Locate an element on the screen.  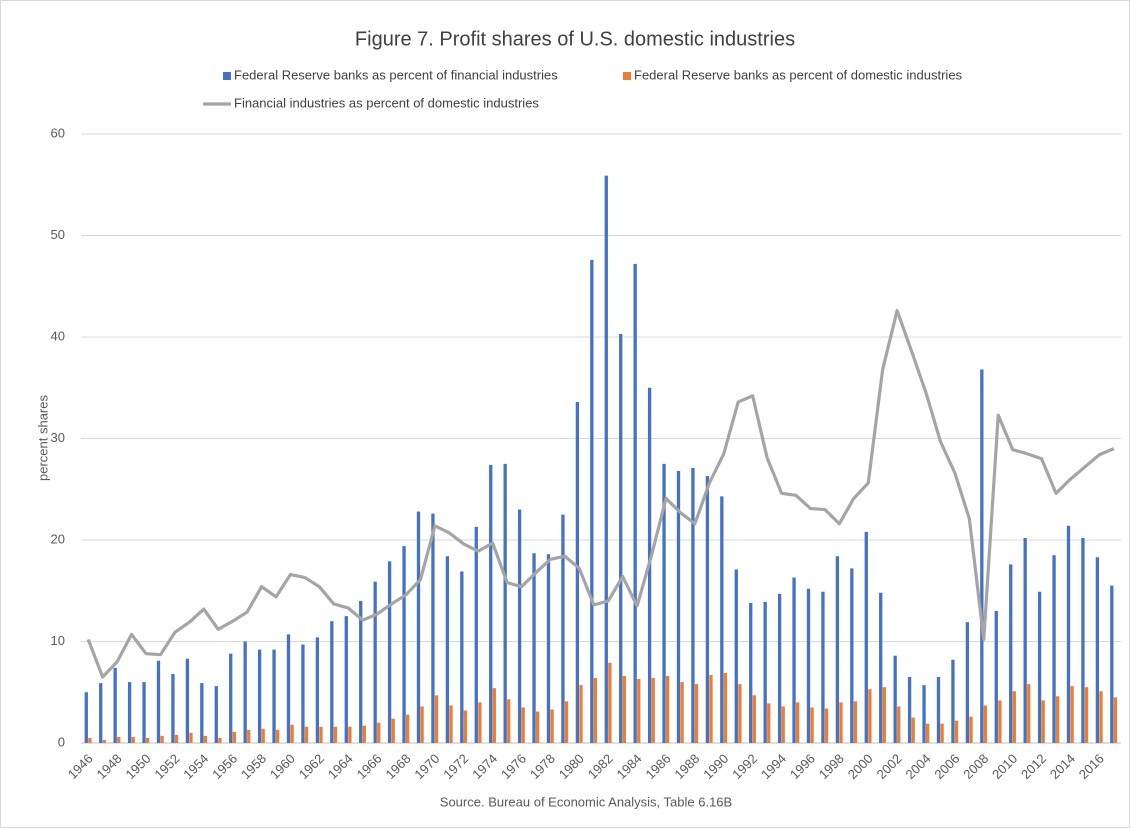
y-axis-label: percent shares is located at coordinates (42, 438).